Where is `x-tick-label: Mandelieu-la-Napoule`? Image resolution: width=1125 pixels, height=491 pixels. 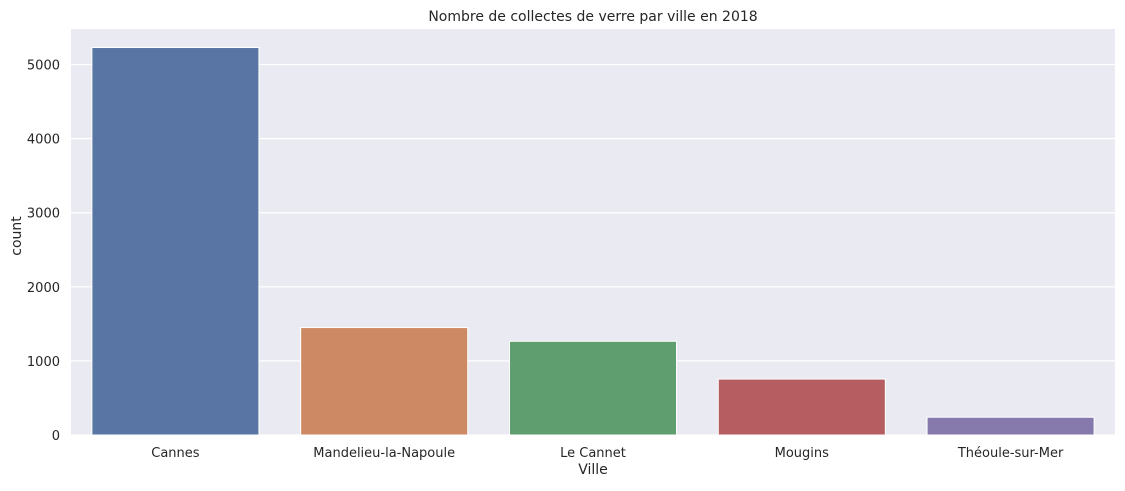
x-tick-label: Mandelieu-la-Napoule is located at coordinates (384, 453).